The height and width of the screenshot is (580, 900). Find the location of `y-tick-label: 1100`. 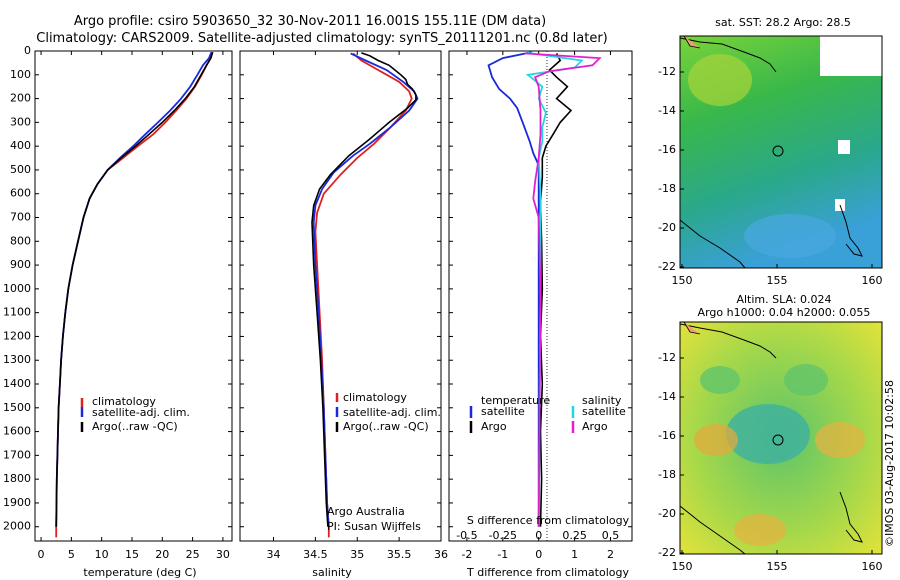

y-tick-label: 1100 is located at coordinates (17, 312).